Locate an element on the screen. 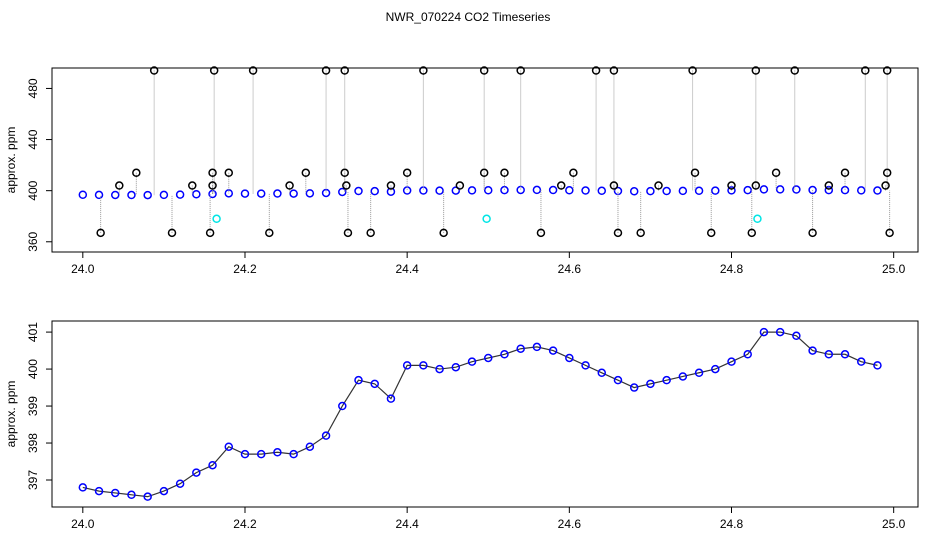  y-tick-label: 397 is located at coordinates (33, 480).